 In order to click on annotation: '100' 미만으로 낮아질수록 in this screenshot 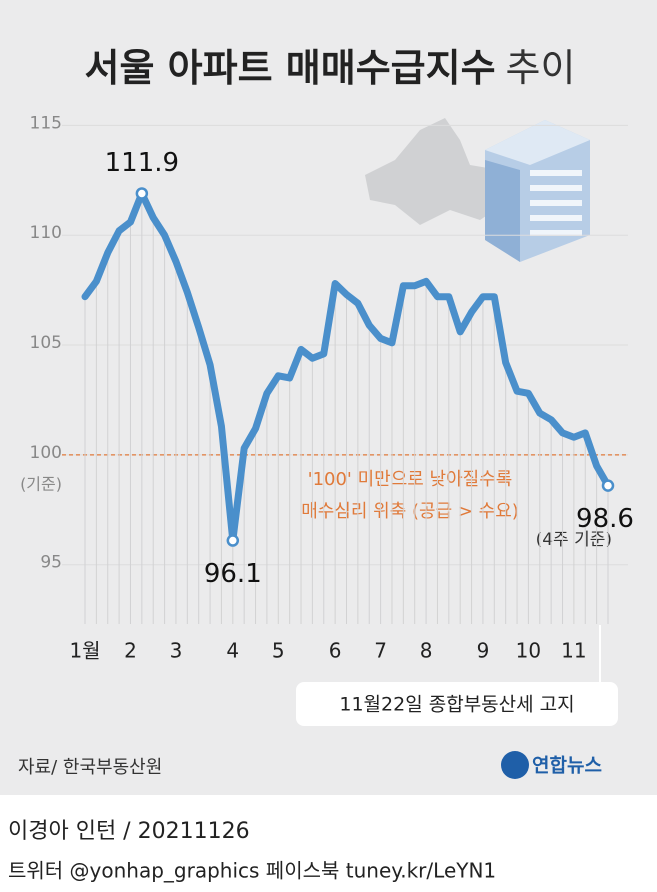, I will do `click(410, 479)`.